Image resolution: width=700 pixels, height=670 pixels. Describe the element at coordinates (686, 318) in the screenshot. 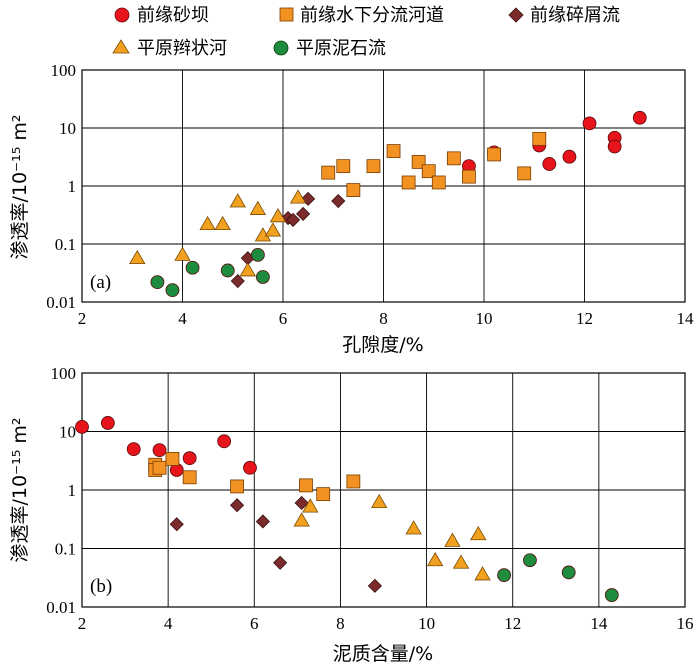

I see `x-tick-label: 14` at that location.